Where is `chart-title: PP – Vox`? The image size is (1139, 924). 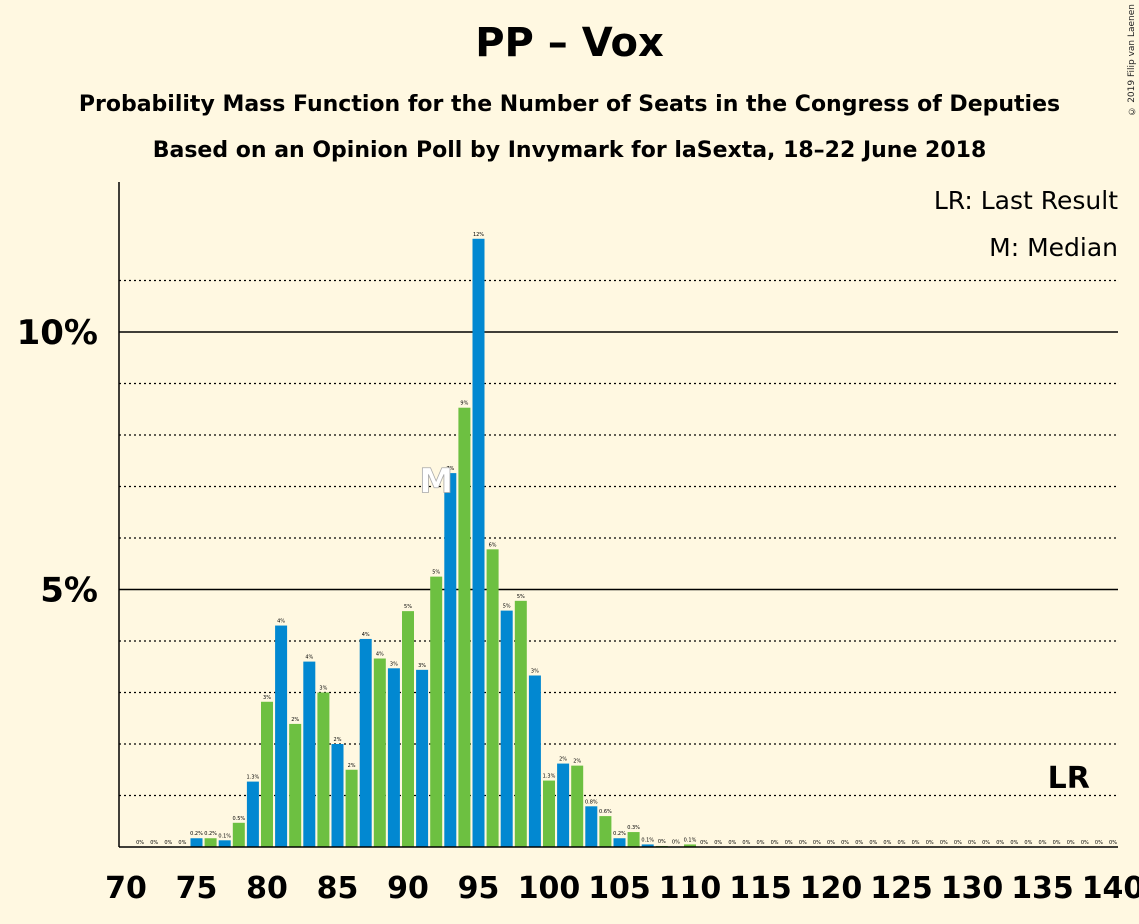
chart-title: PP – Vox is located at coordinates (569, 43).